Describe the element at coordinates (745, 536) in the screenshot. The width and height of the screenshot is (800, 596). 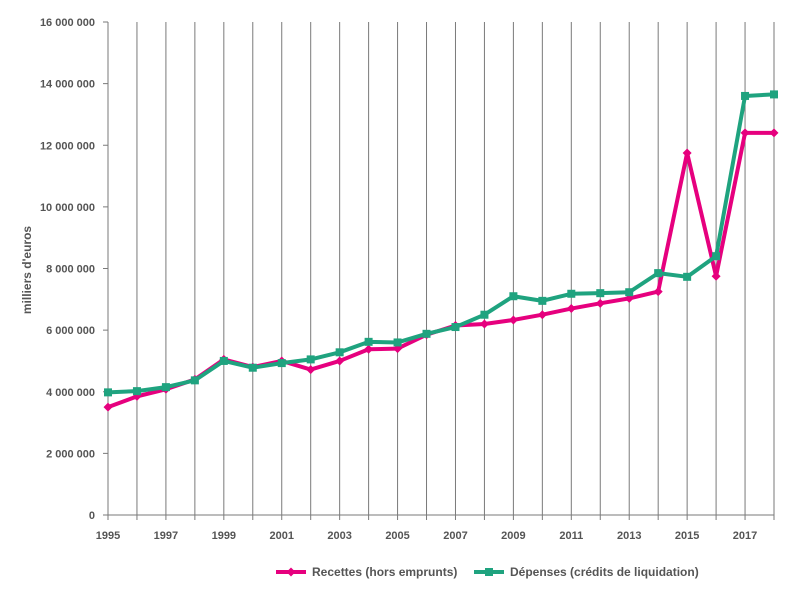
I see `x-tick-label: 2017` at that location.